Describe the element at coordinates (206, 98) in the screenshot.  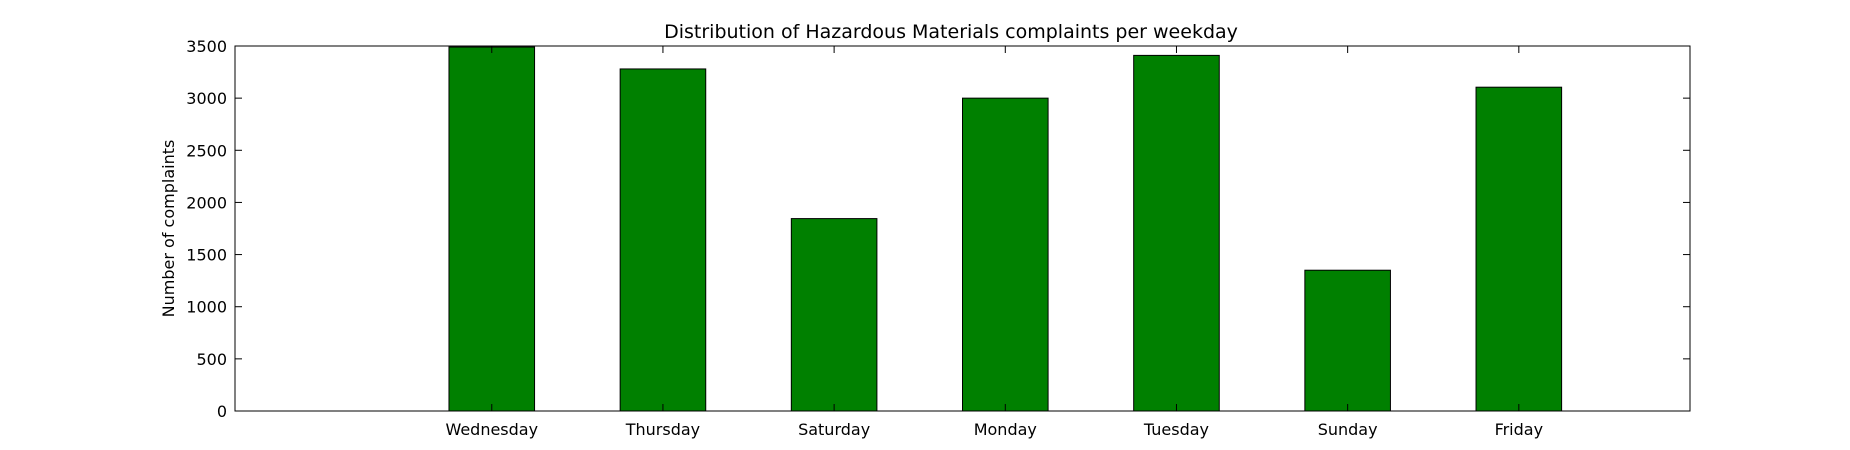
I see `y-tick-label: 3000` at that location.